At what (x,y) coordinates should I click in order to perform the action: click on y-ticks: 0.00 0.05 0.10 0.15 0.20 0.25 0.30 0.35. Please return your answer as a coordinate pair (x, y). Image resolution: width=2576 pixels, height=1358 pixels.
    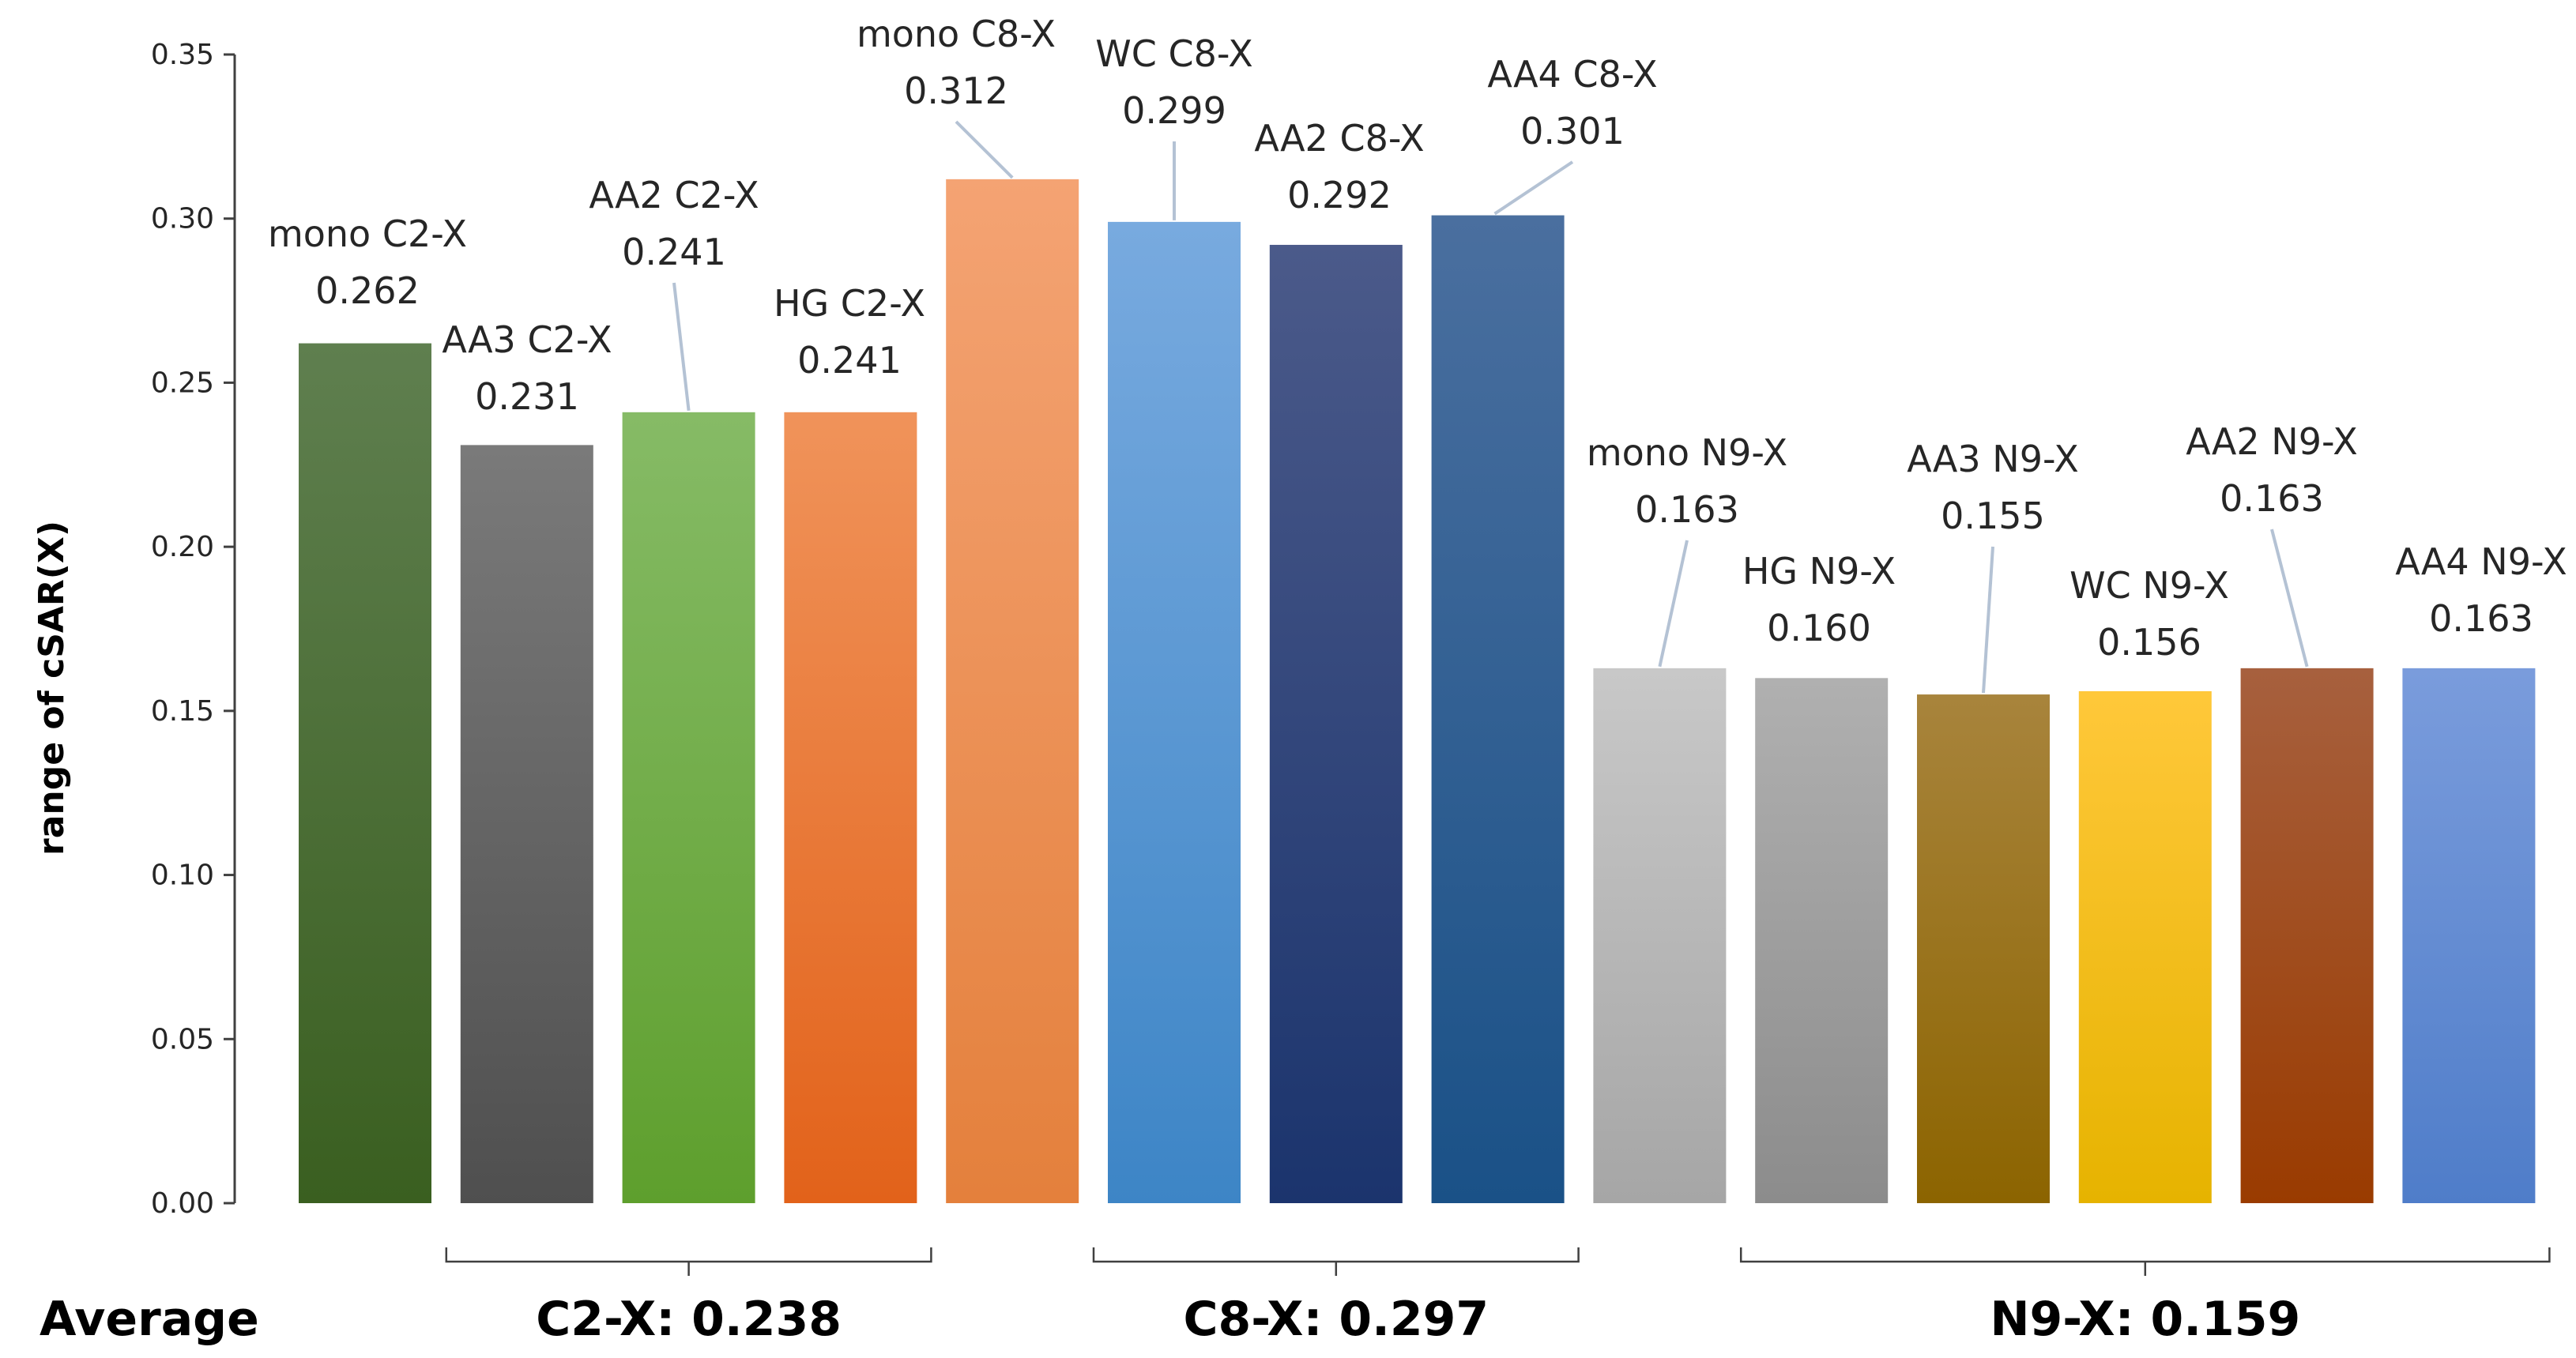
    Looking at the image, I should click on (193, 629).